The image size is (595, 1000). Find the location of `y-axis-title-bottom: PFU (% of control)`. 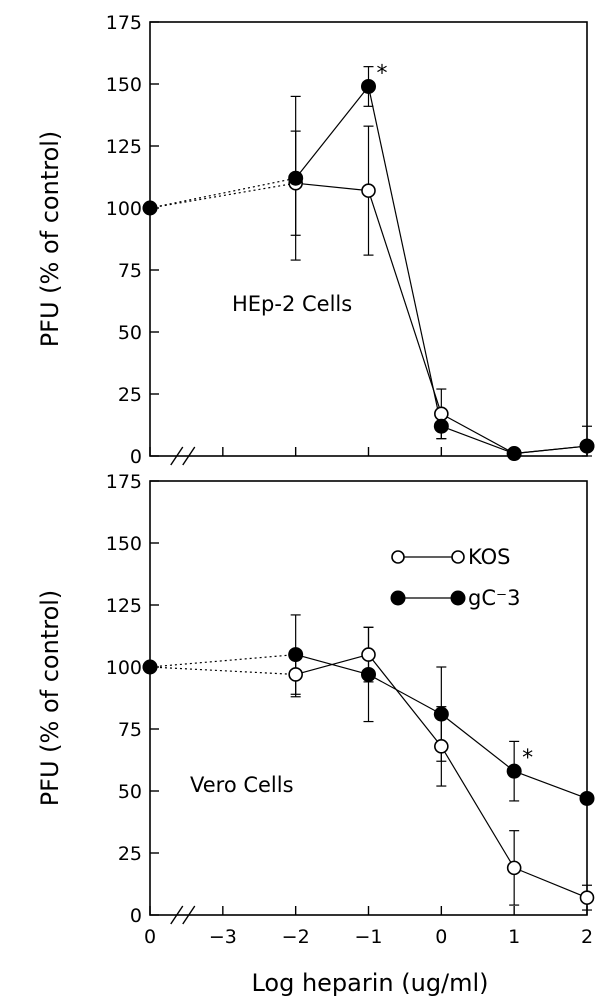

y-axis-title-bottom: PFU (% of control) is located at coordinates (50, 698).